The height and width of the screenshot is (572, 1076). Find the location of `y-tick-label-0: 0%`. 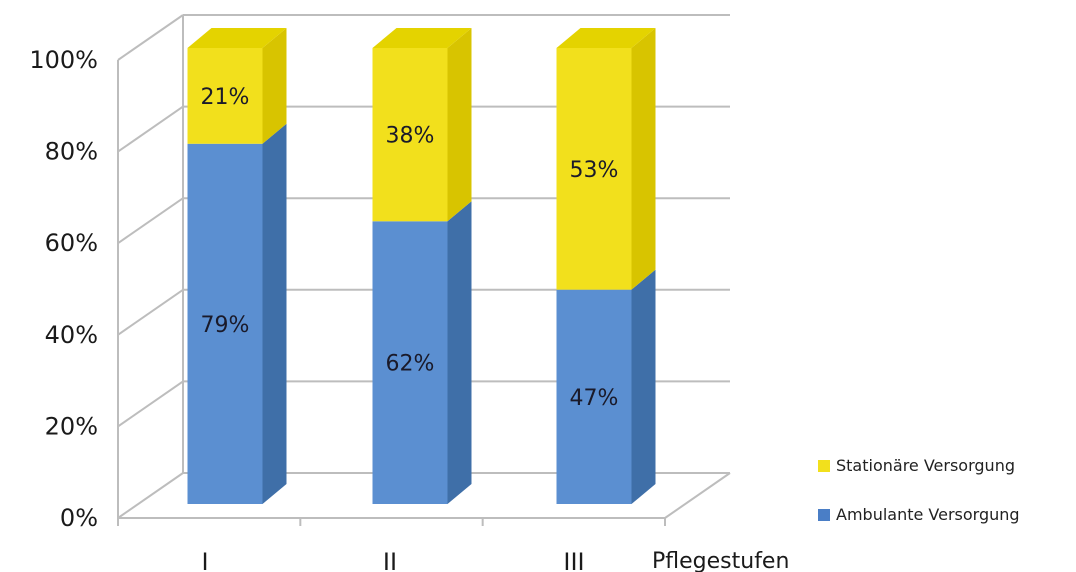

y-tick-label-0: 0% is located at coordinates (79, 518).